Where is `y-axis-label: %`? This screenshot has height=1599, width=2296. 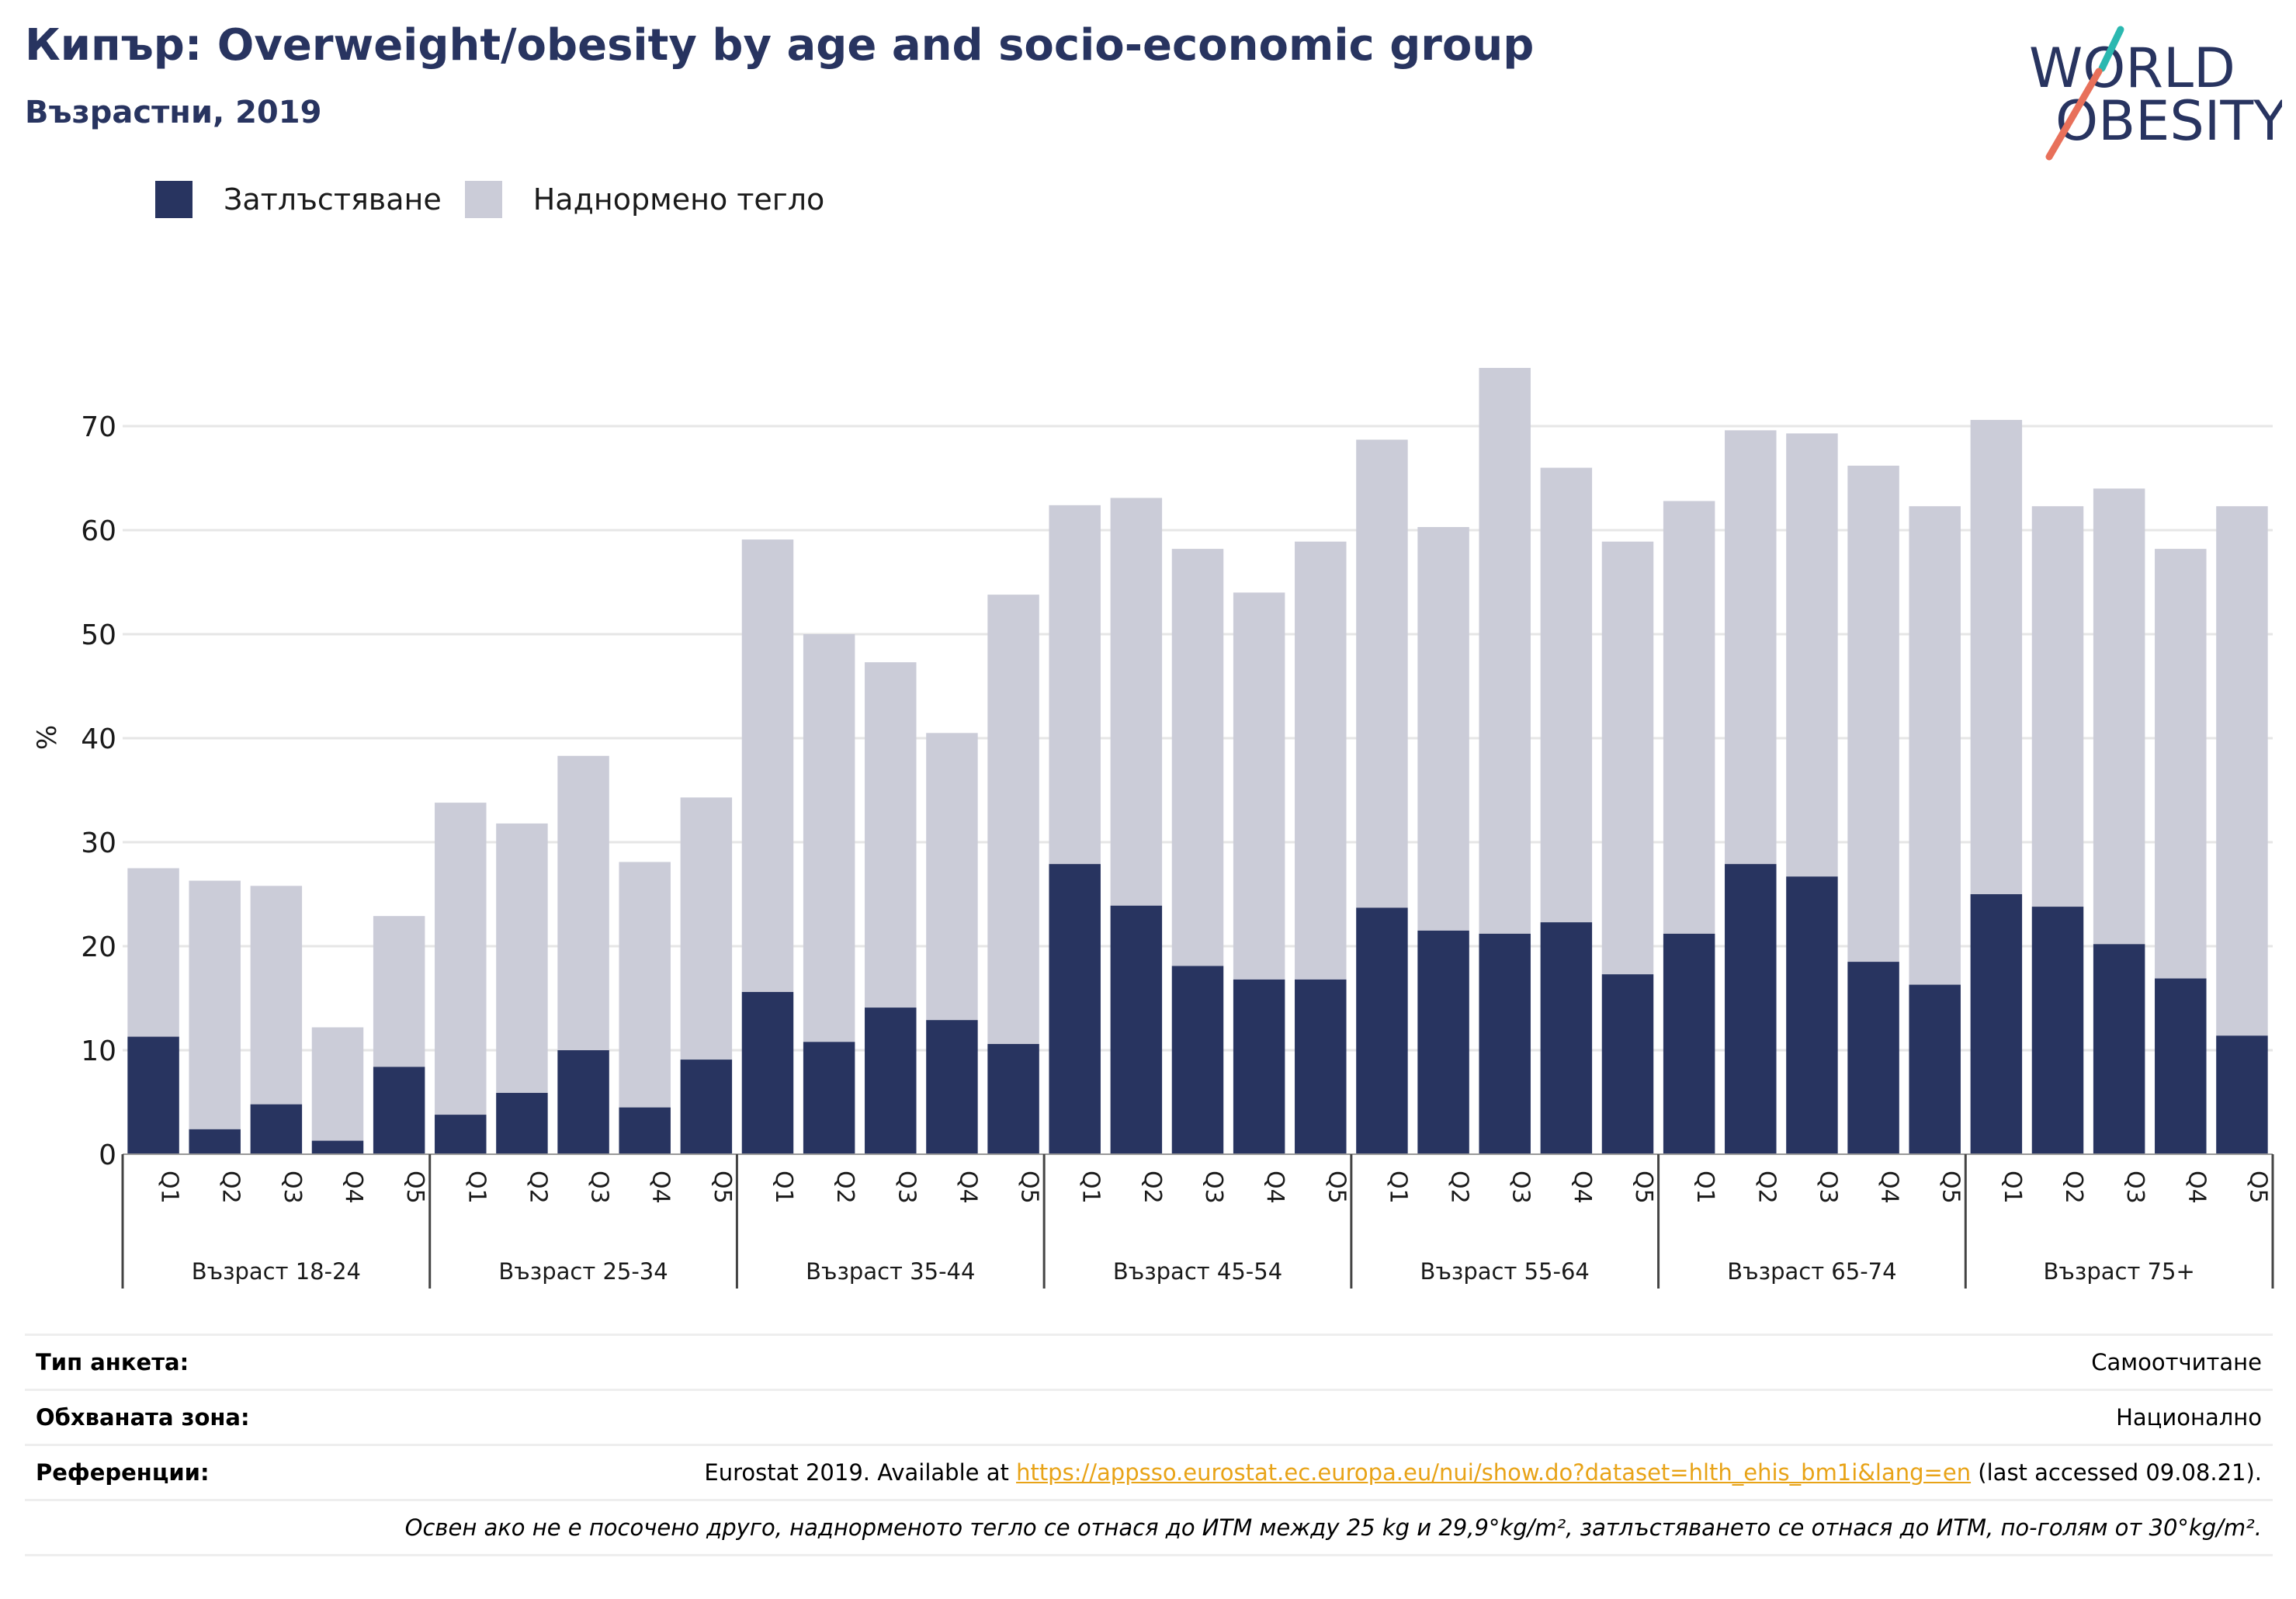 y-axis-label: % is located at coordinates (47, 737).